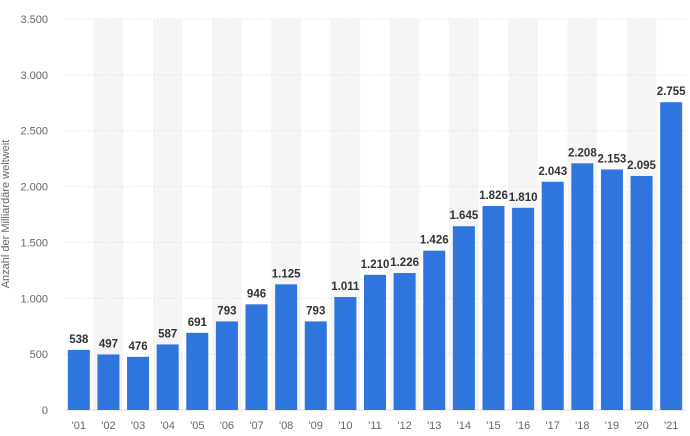  What do you see at coordinates (34, 188) in the screenshot?
I see `y-tick-label: 2.000` at bounding box center [34, 188].